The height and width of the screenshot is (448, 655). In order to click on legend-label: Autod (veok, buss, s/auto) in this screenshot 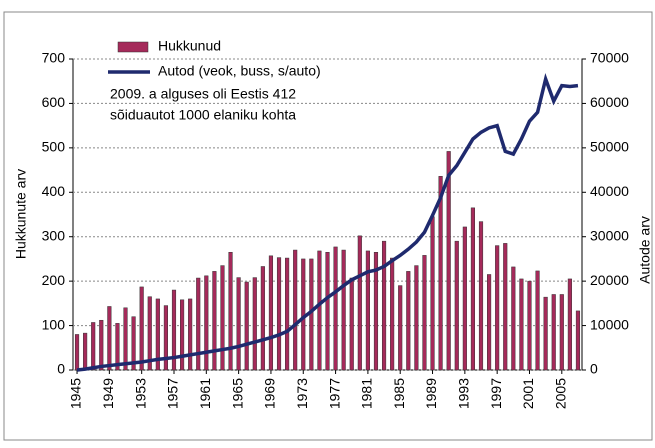, I will do `click(239, 71)`.